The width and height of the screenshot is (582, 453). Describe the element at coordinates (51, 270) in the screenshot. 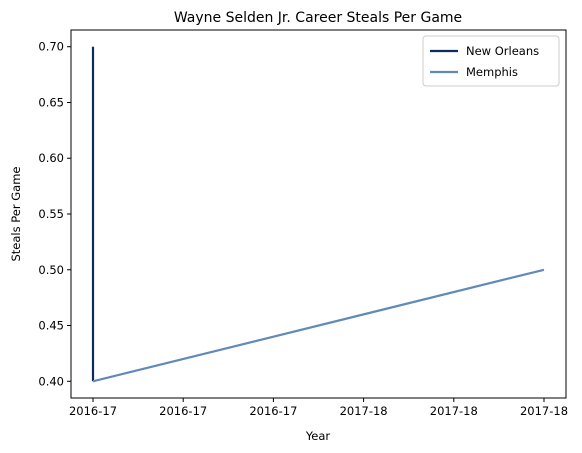

I see `y-tick-label: 0.50` at that location.